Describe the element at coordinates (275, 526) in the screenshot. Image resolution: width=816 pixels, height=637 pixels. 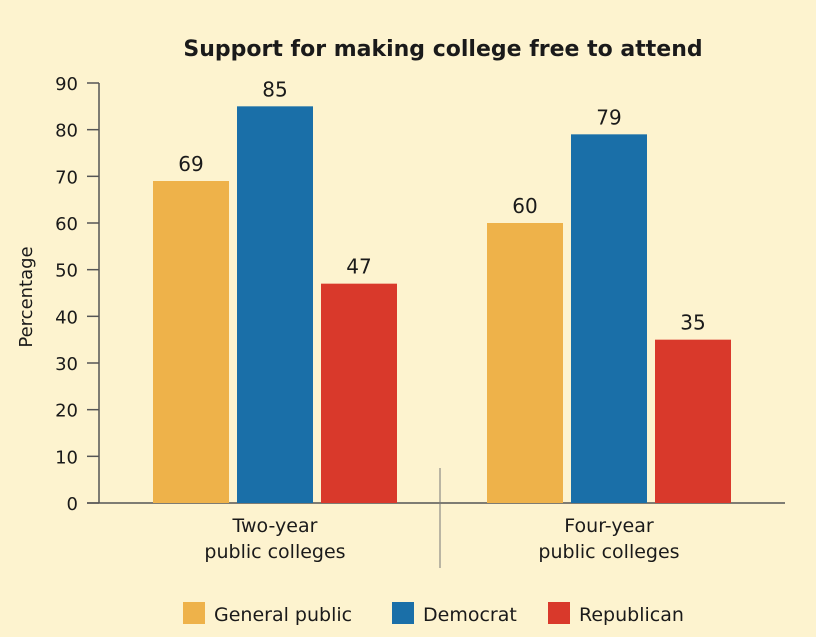
I see `x-category-label: Two-year` at that location.